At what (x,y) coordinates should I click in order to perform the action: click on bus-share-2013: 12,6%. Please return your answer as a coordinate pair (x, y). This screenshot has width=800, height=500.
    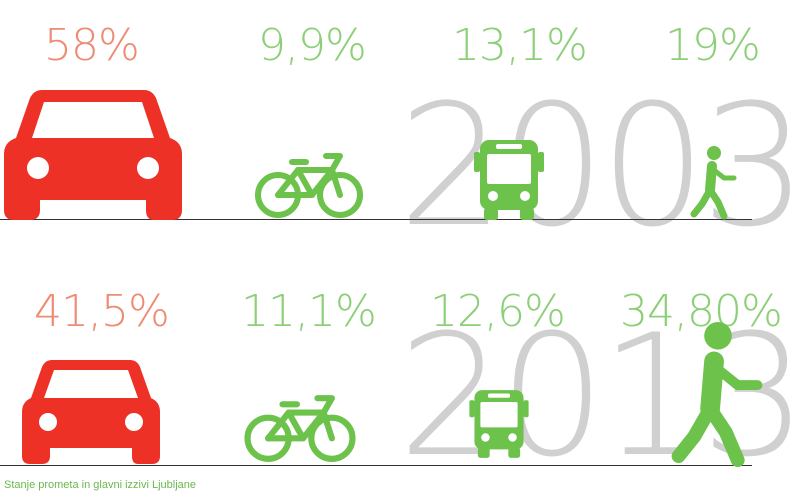
    Looking at the image, I should click on (498, 311).